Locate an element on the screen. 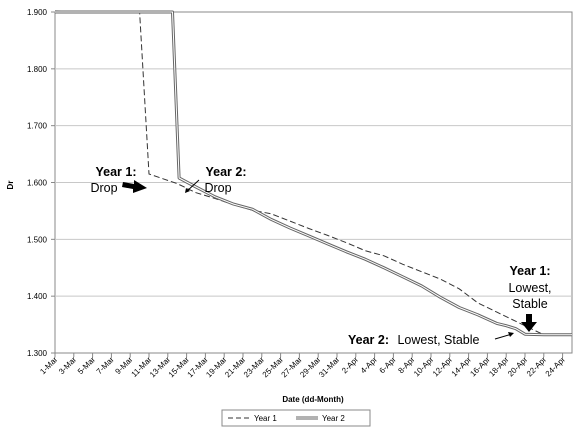  y-axis-ticks: 1.300 1.400 1.500 1.600 1.700 1.800 1.900 is located at coordinates (41, 183).